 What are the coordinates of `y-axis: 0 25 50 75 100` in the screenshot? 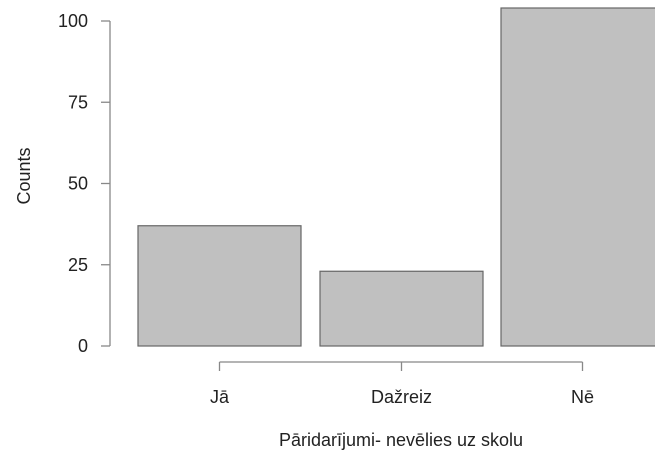 It's located at (84, 183).